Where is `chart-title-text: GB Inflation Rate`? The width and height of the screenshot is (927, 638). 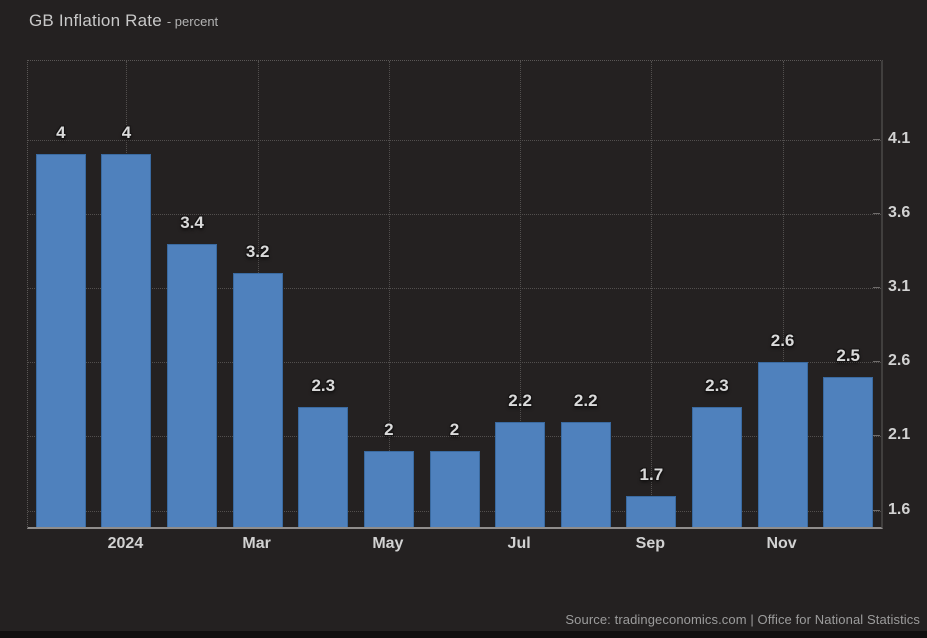
chart-title-text: GB Inflation Rate is located at coordinates (95, 20).